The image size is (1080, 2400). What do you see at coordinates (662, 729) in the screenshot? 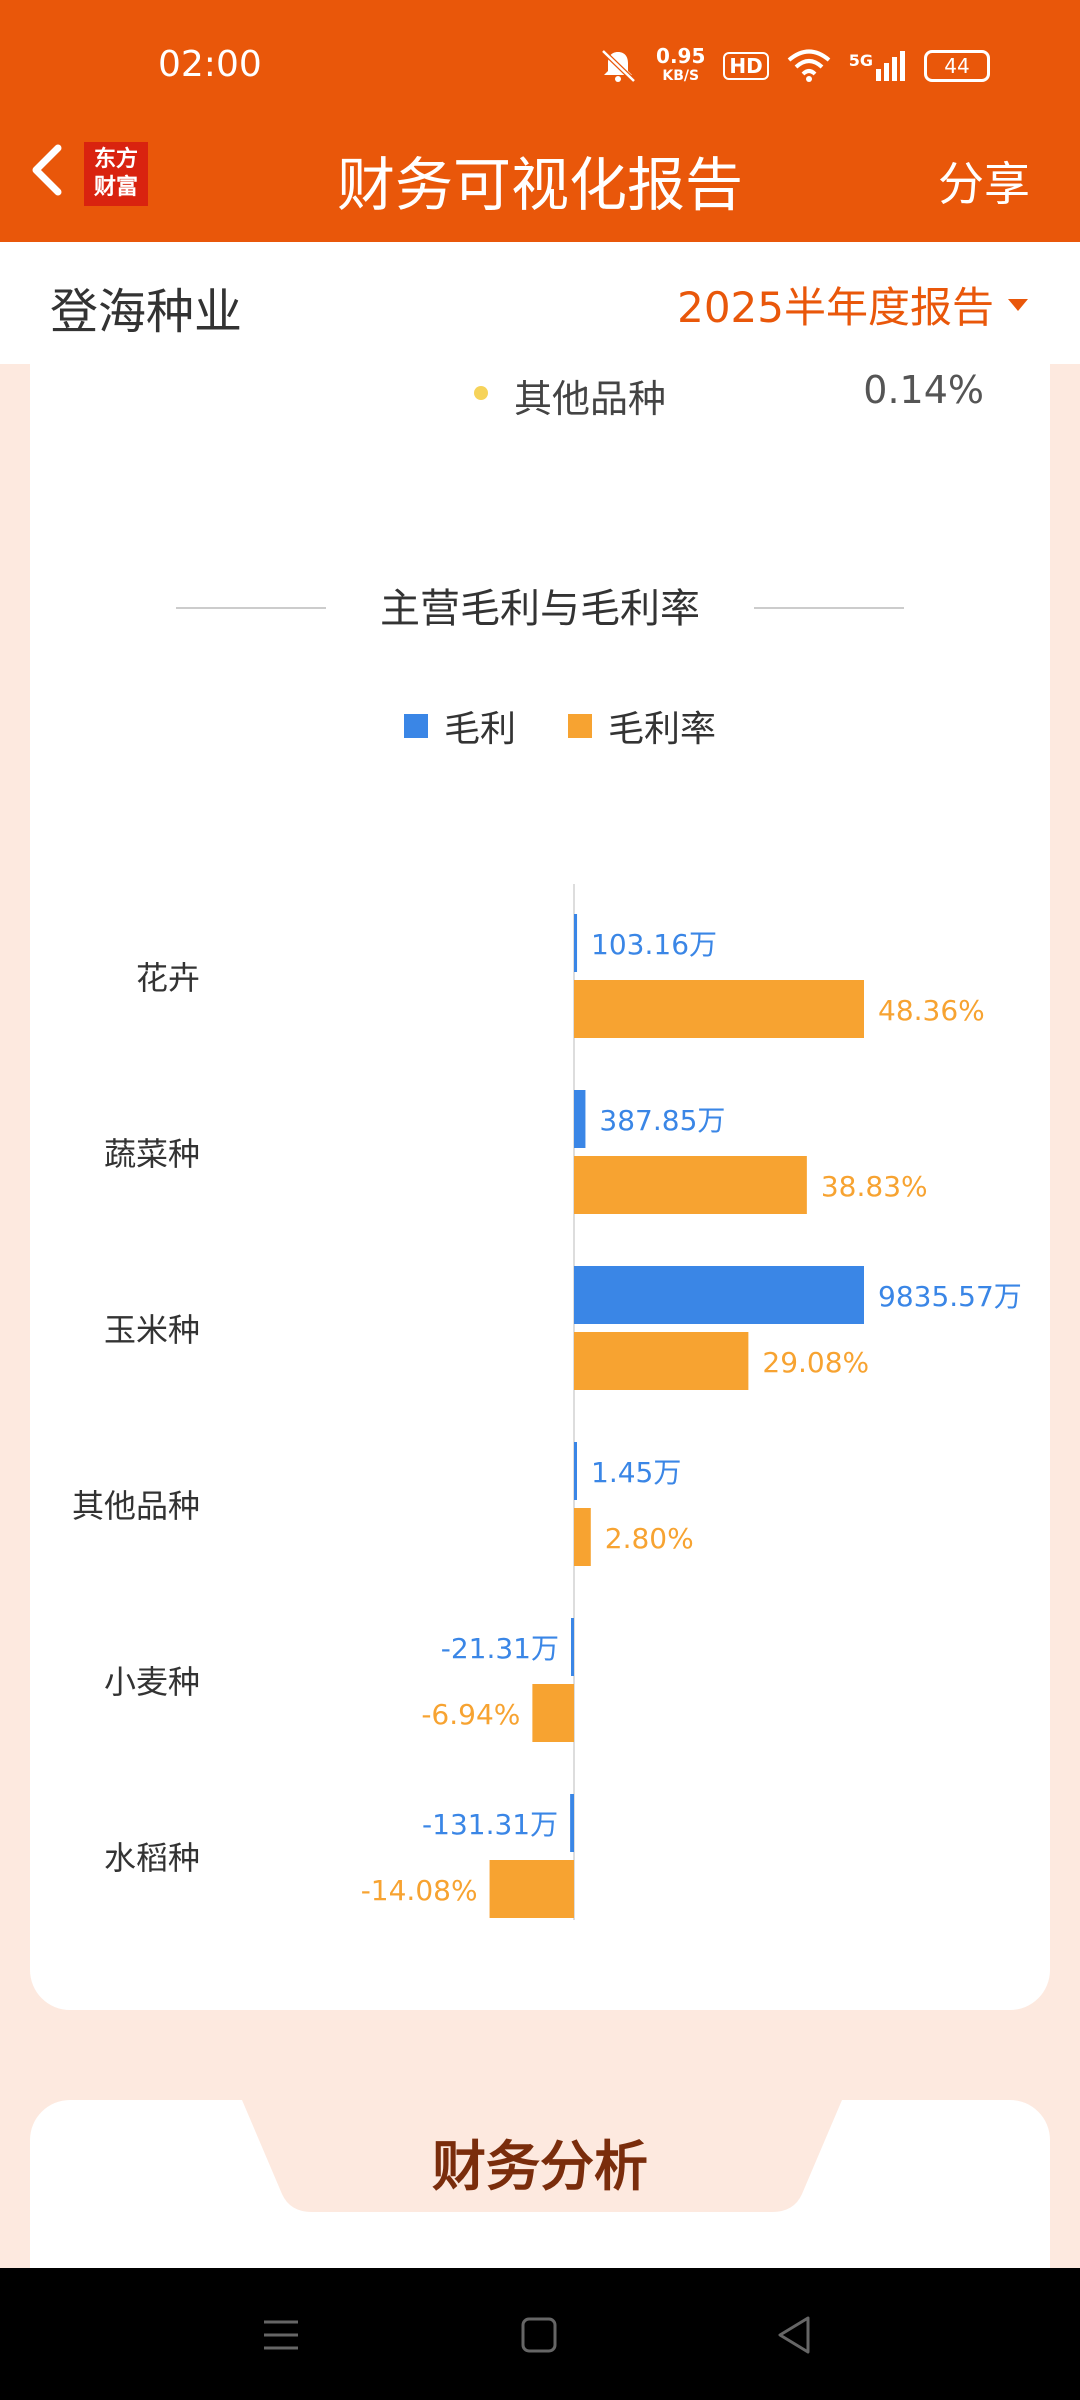
I see `legend-label: 毛利率` at bounding box center [662, 729].